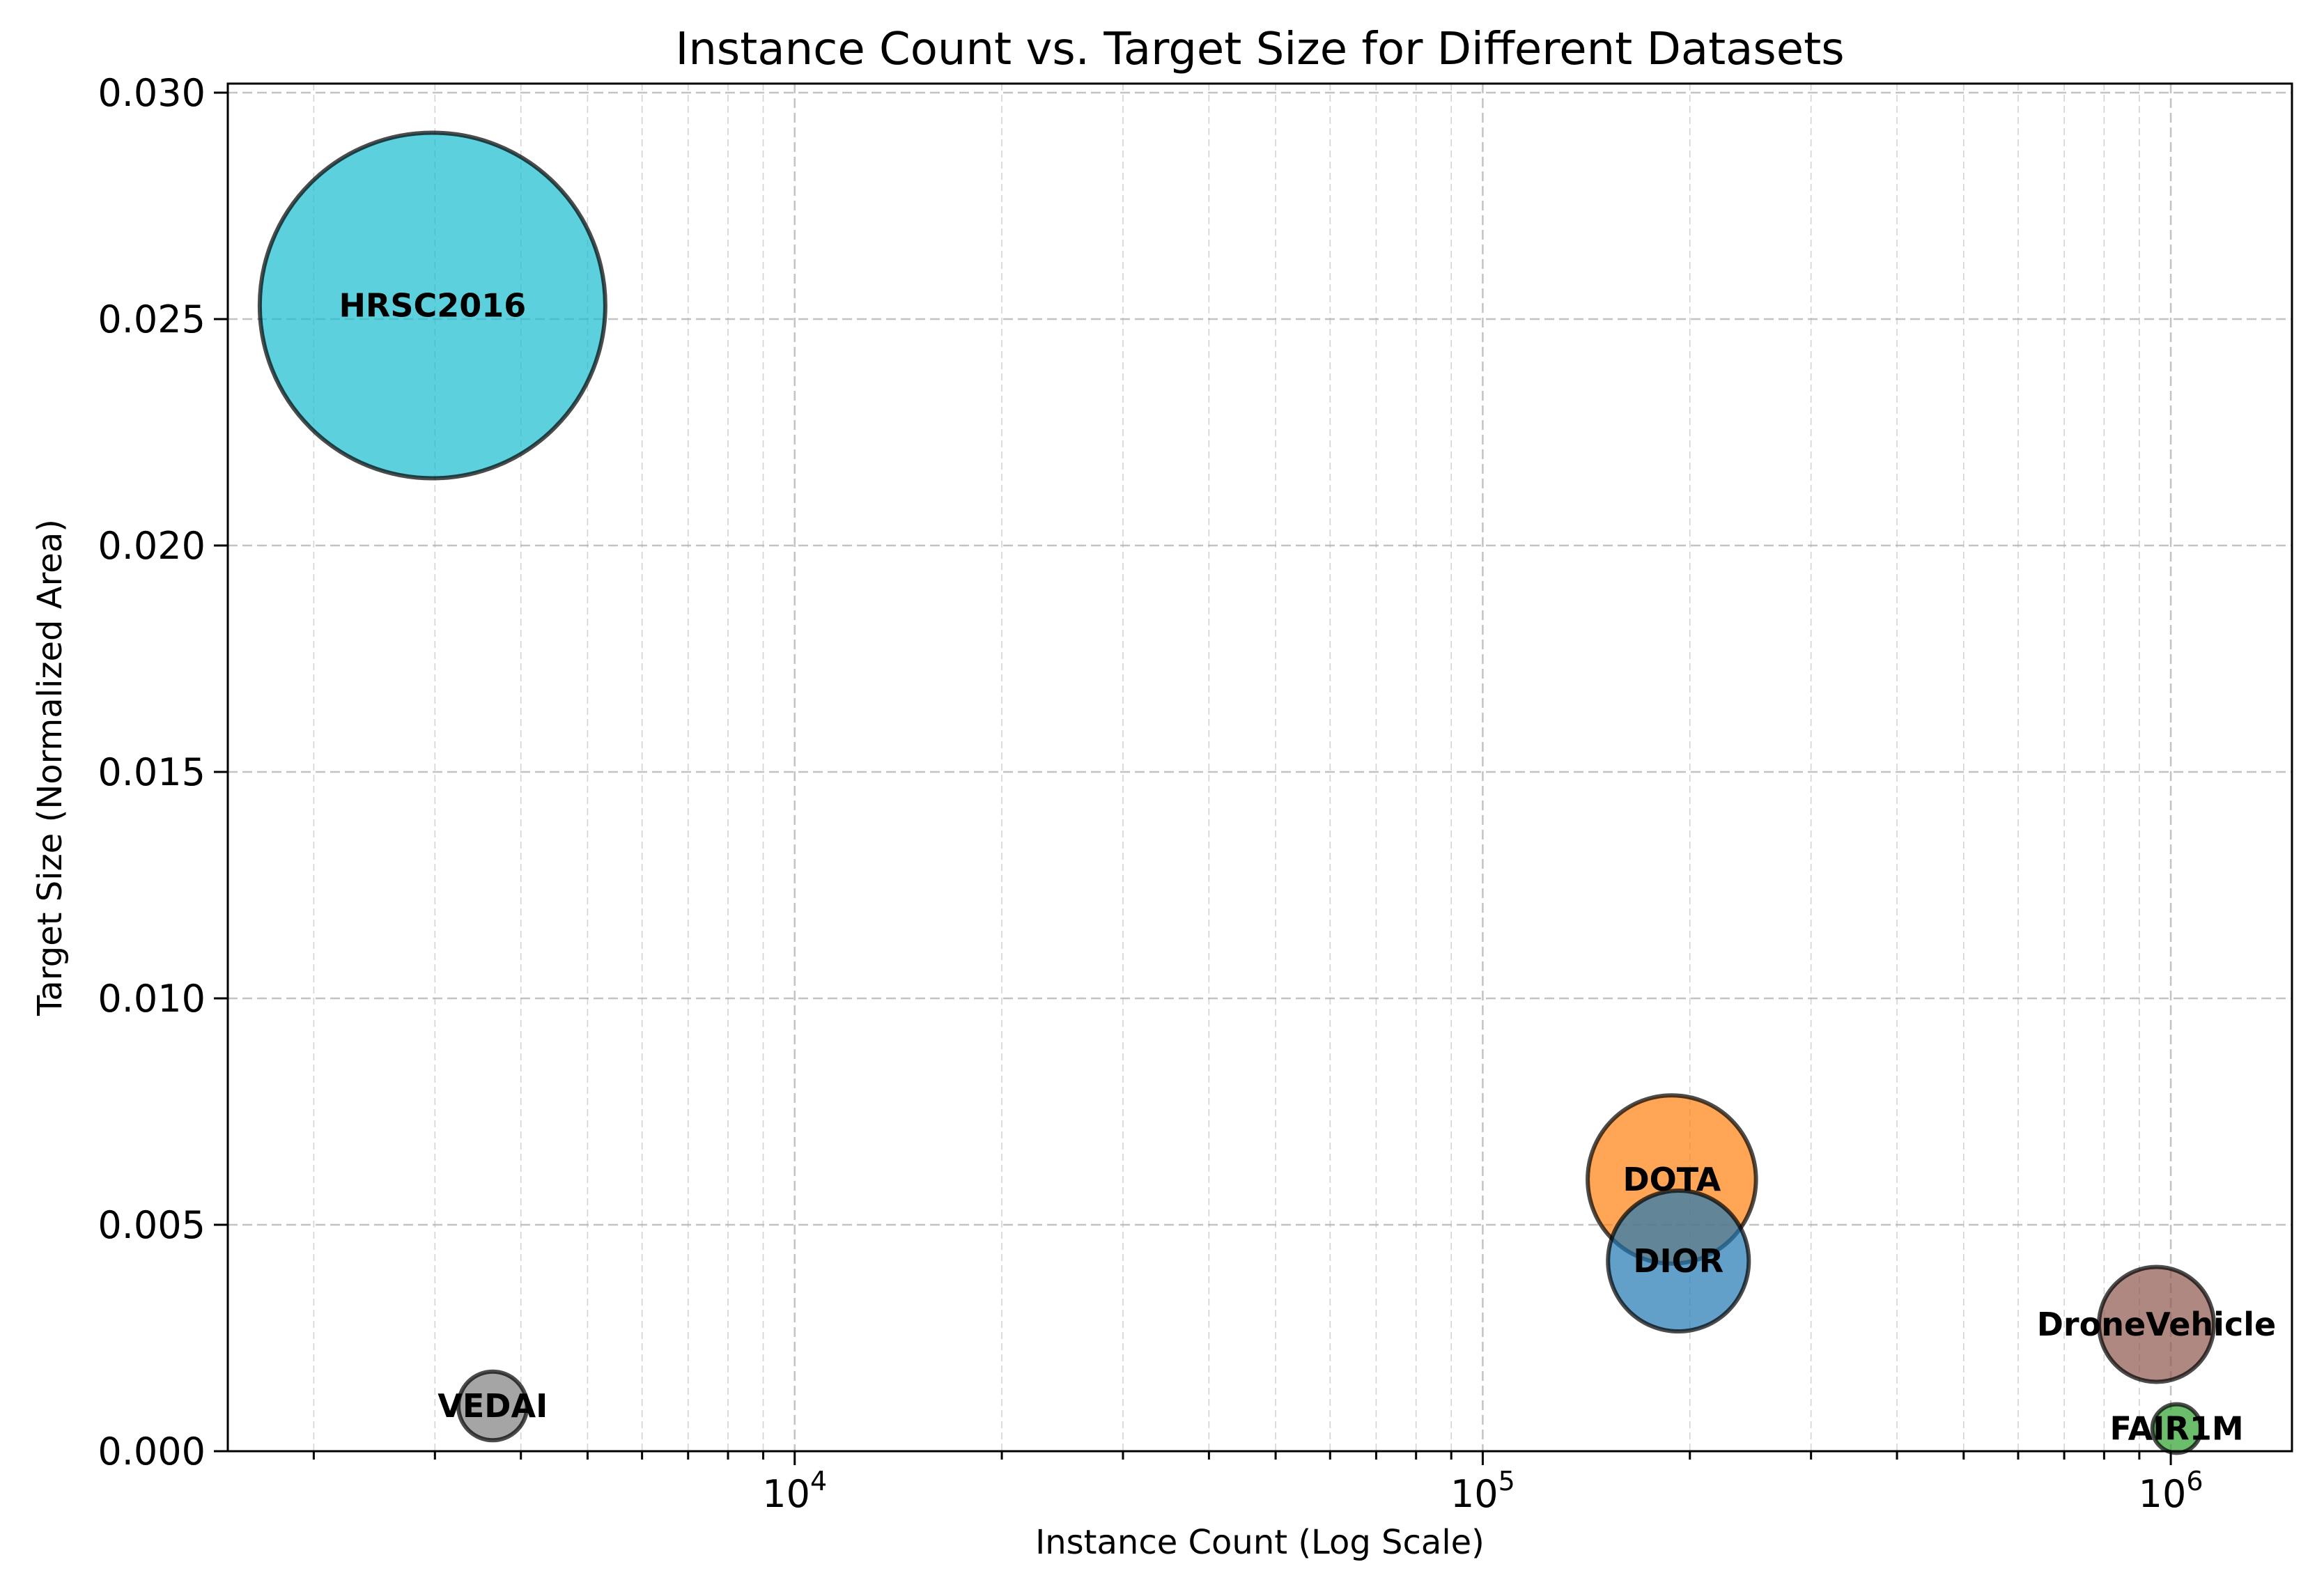 Image resolution: width=2324 pixels, height=1578 pixels. I want to click on y-tick-label: 0.020, so click(152, 546).